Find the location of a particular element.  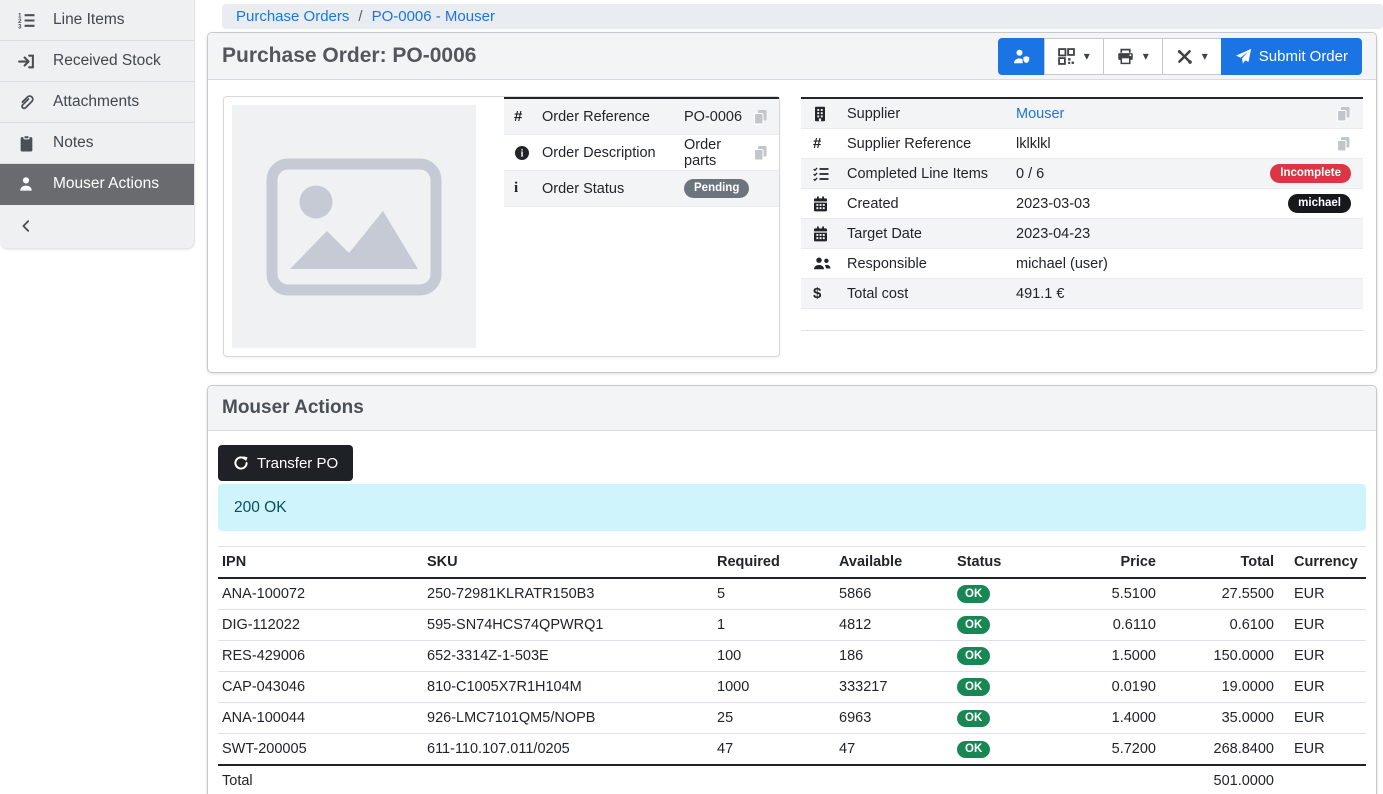

column-header: Price is located at coordinates (1109, 562).